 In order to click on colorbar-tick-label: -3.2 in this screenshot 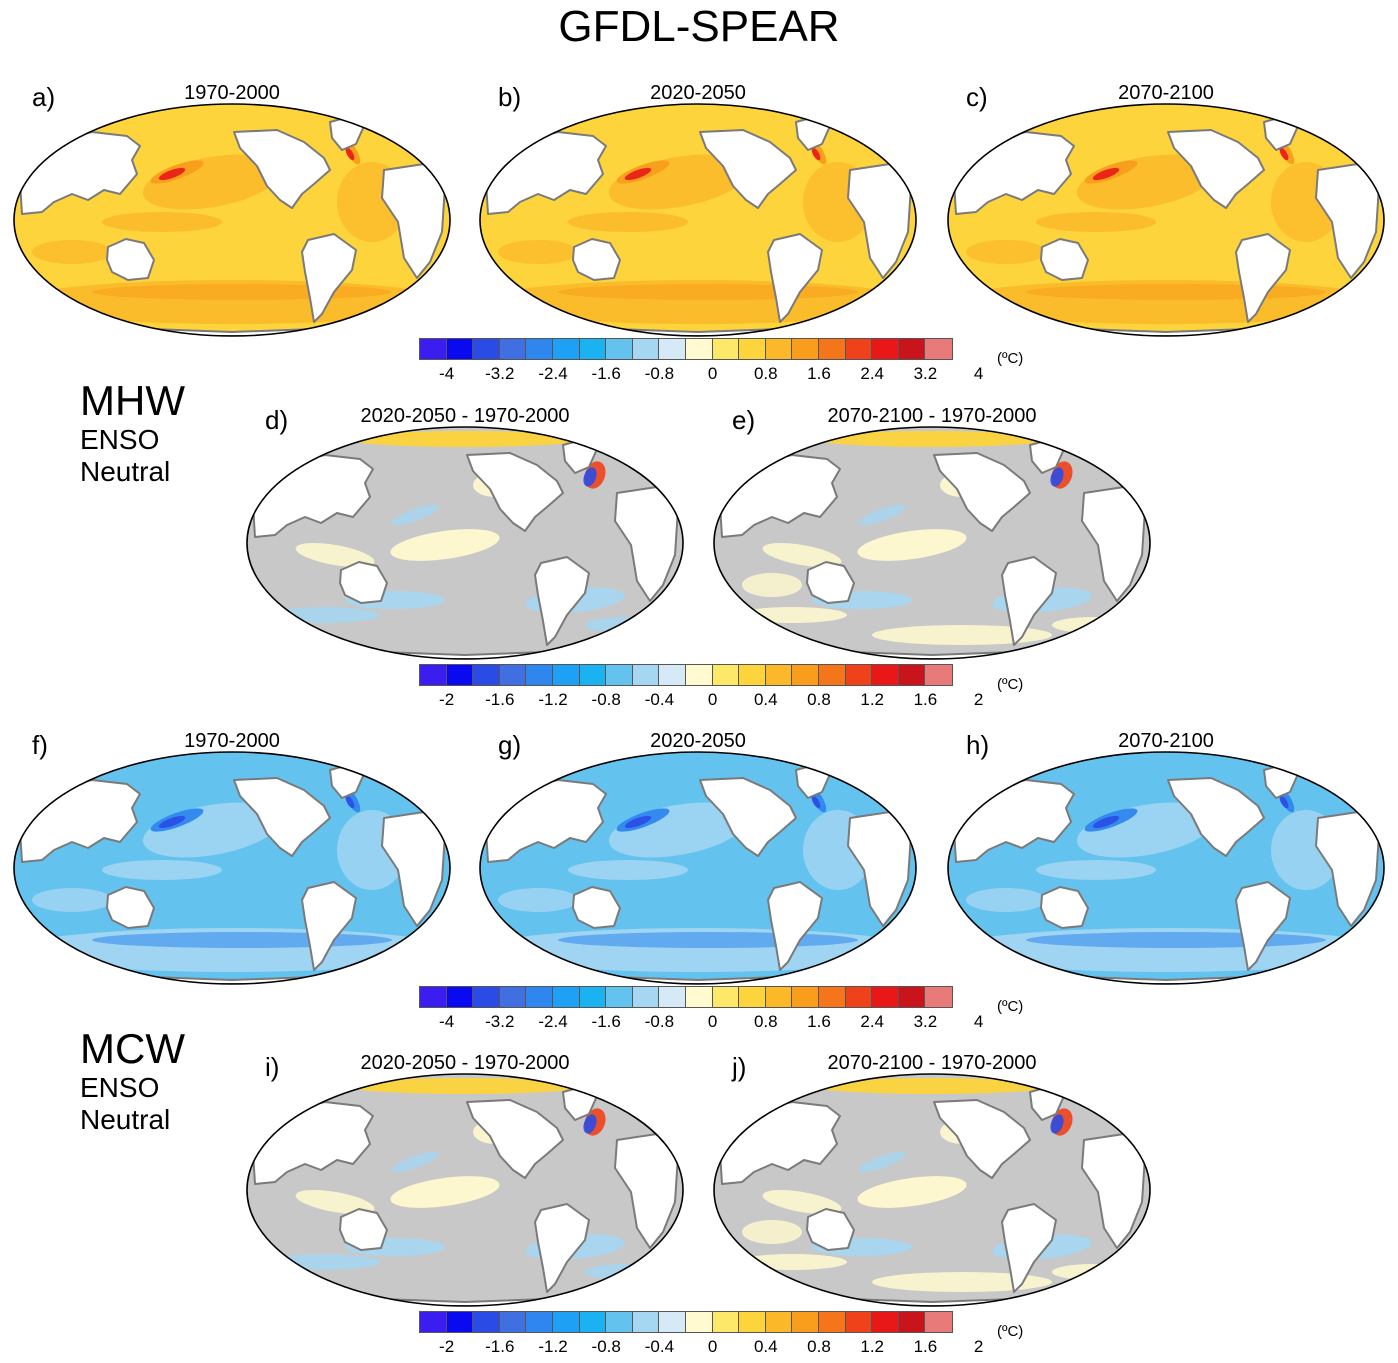, I will do `click(500, 1021)`.